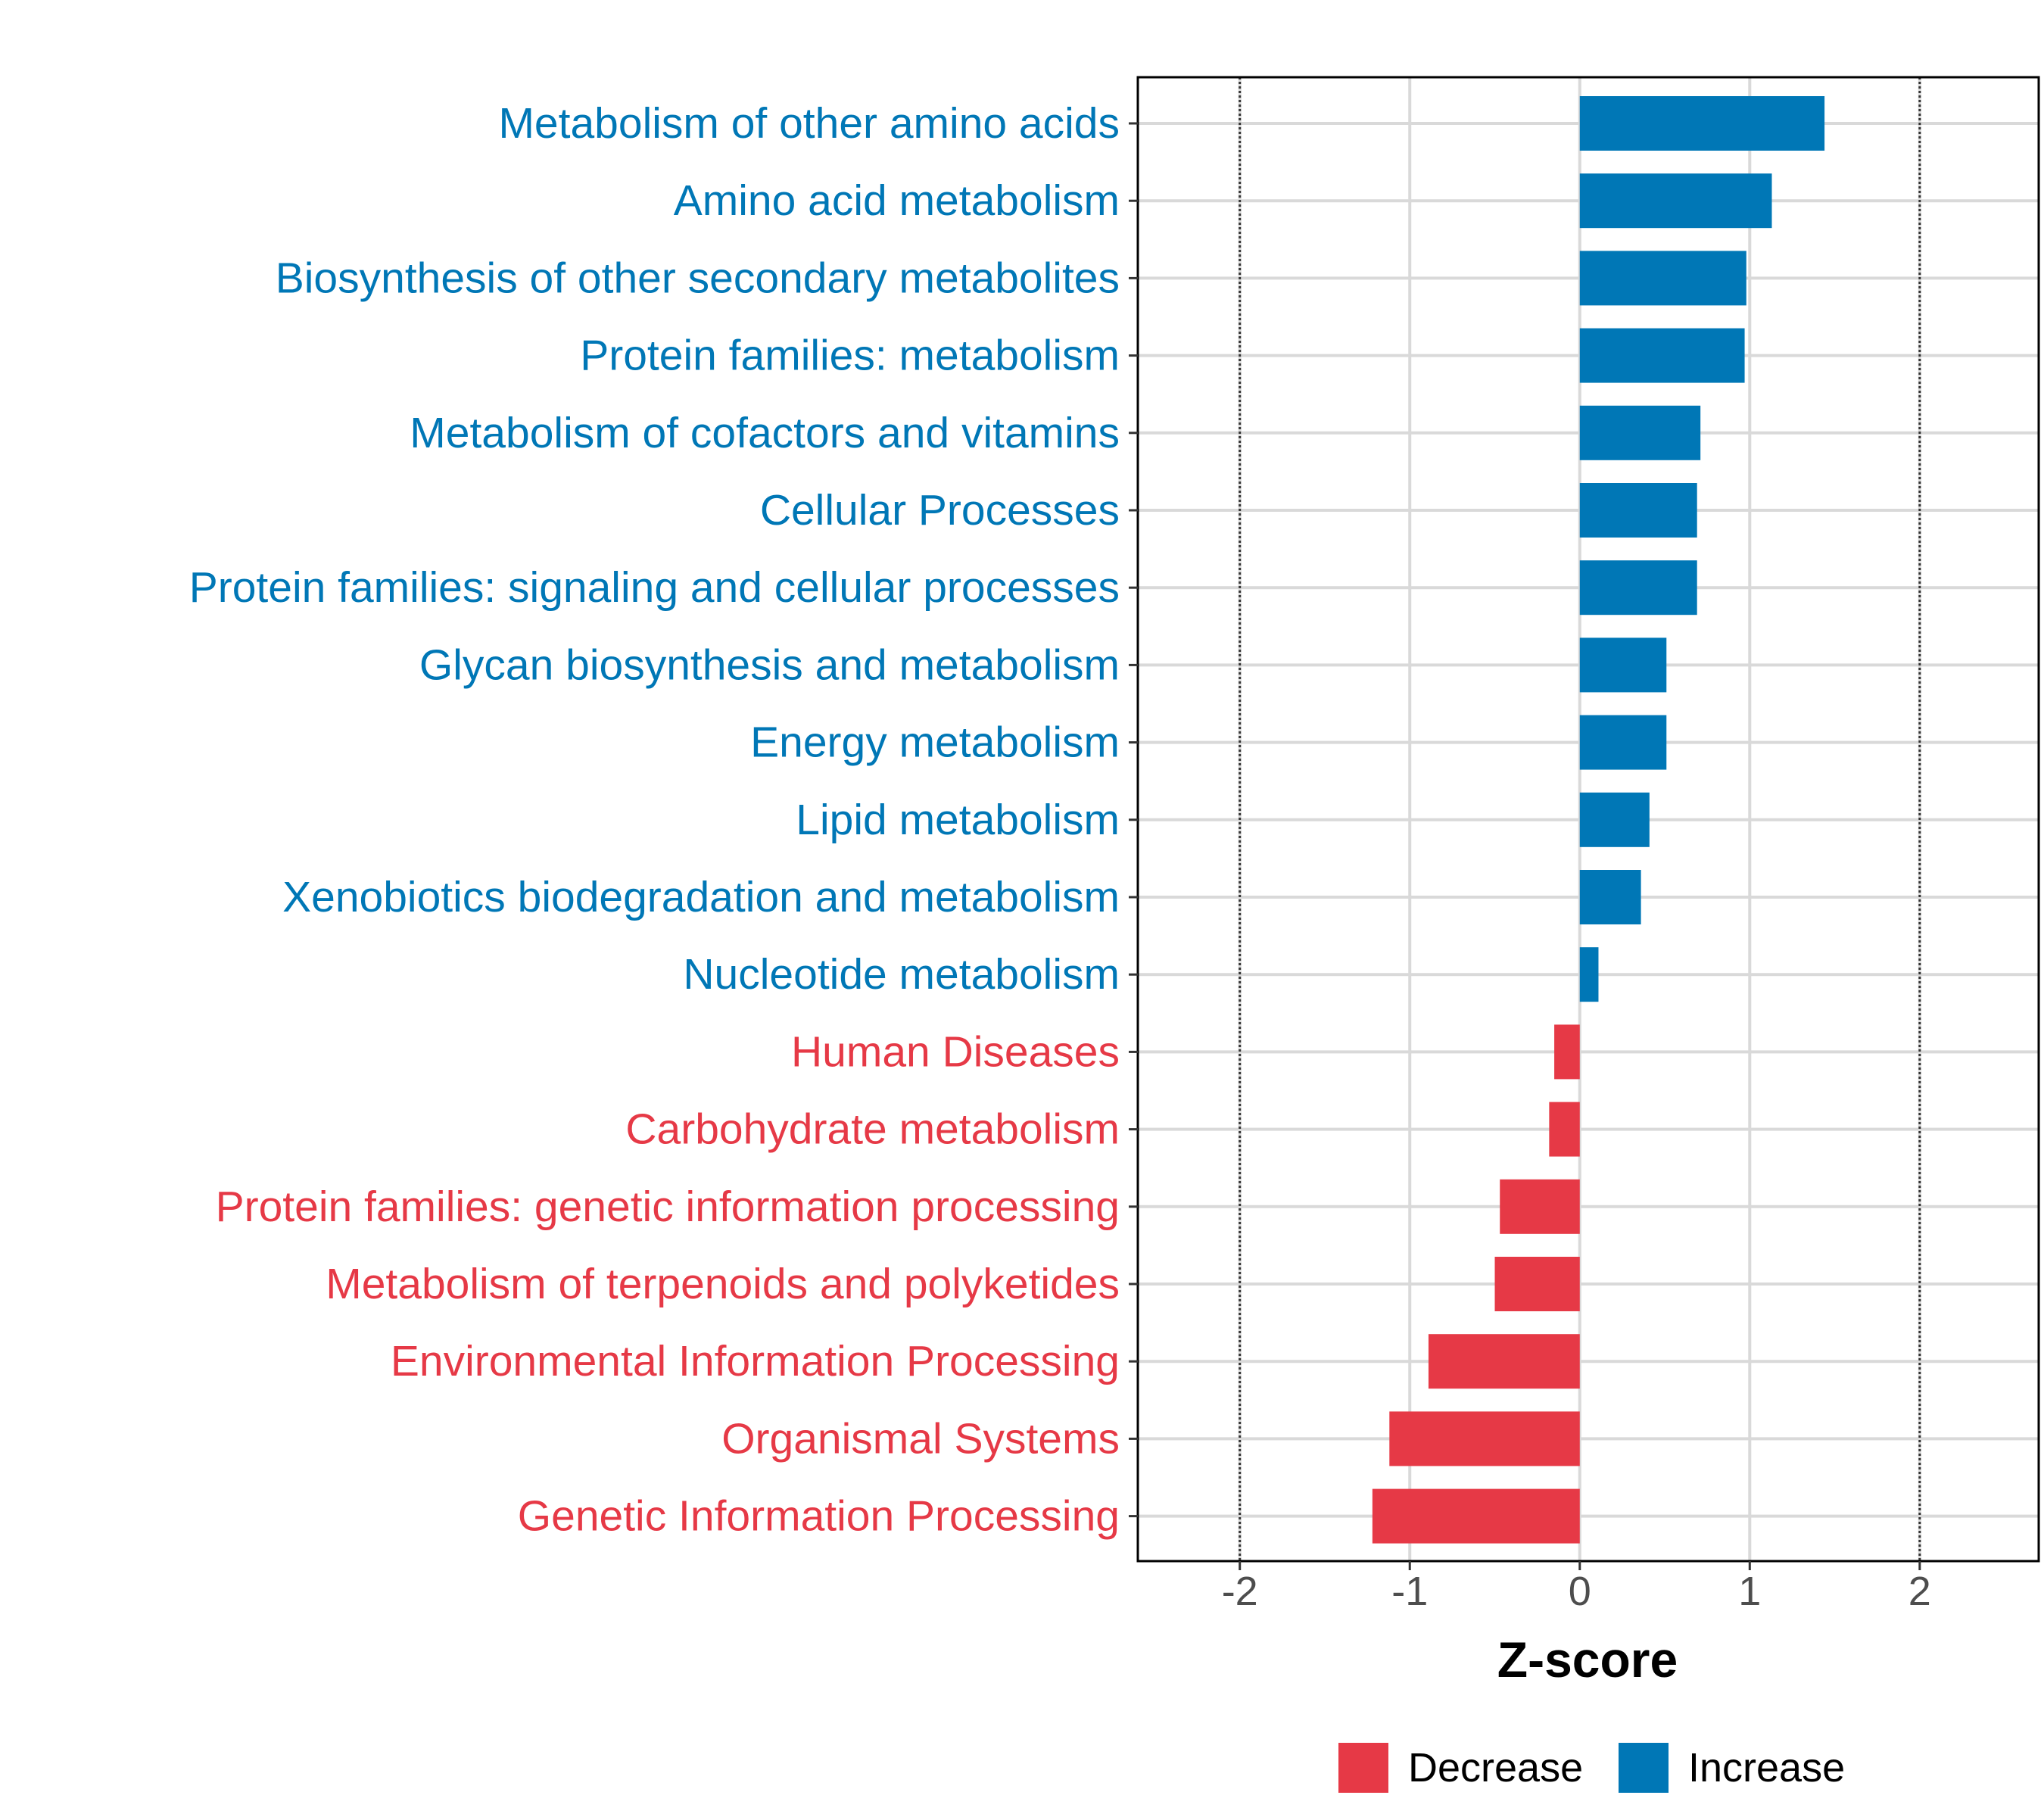 The height and width of the screenshot is (1817, 2044). Describe the element at coordinates (940, 510) in the screenshot. I see `category-label: Cellular Processes` at that location.